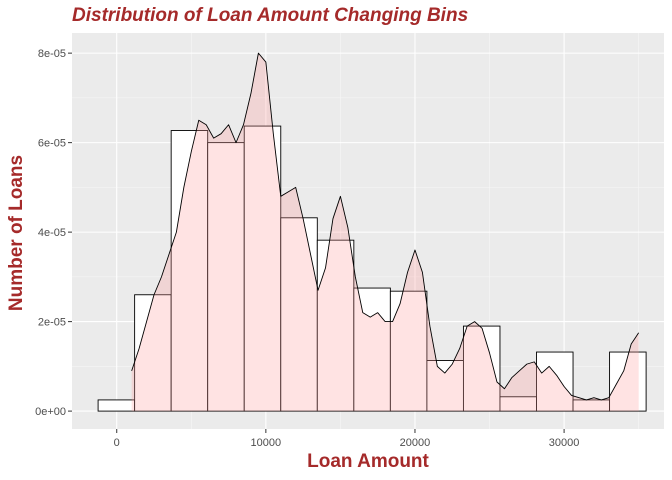 The height and width of the screenshot is (480, 672). Describe the element at coordinates (266, 443) in the screenshot. I see `x-tick-label: 10000` at that location.